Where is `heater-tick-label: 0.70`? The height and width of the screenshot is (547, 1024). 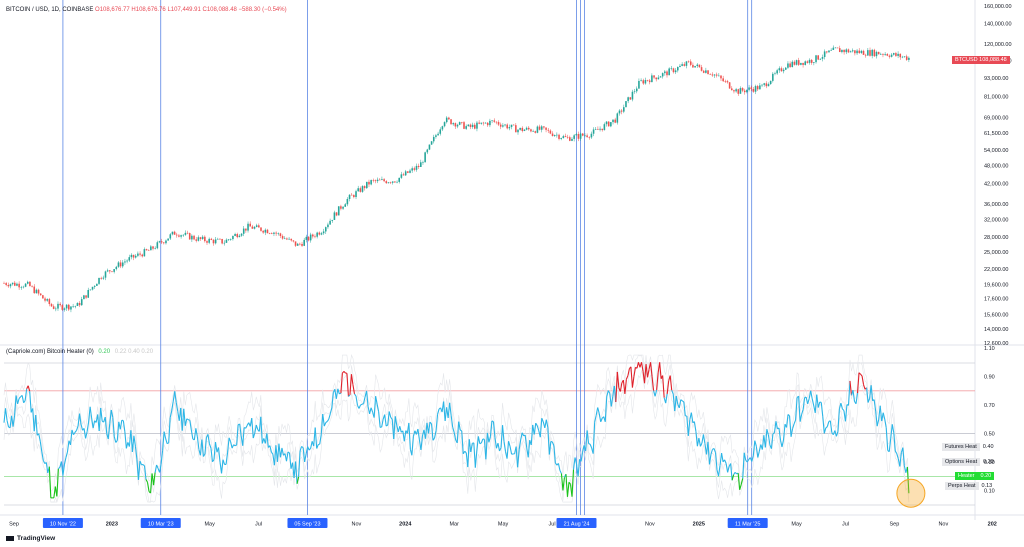
heater-tick-label: 0.70 is located at coordinates (989, 406).